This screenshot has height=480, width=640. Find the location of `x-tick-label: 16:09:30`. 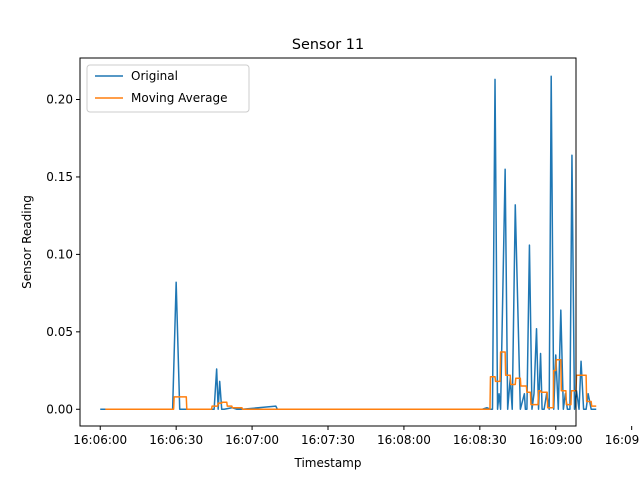

x-tick-label: 16:09:30 is located at coordinates (622, 440).